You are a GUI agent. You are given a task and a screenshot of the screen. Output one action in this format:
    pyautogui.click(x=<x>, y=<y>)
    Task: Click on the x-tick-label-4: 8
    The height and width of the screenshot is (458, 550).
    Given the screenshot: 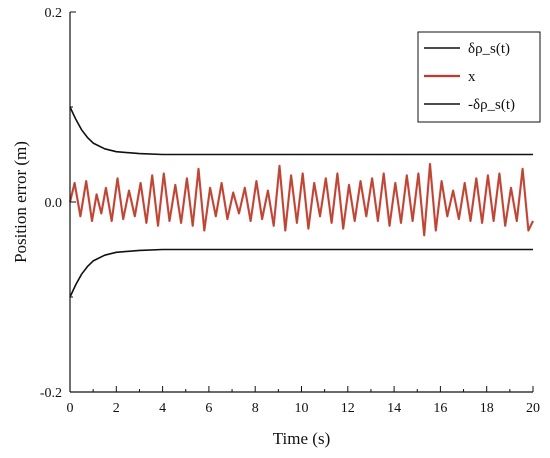 What is the action you would take?
    pyautogui.click(x=255, y=408)
    